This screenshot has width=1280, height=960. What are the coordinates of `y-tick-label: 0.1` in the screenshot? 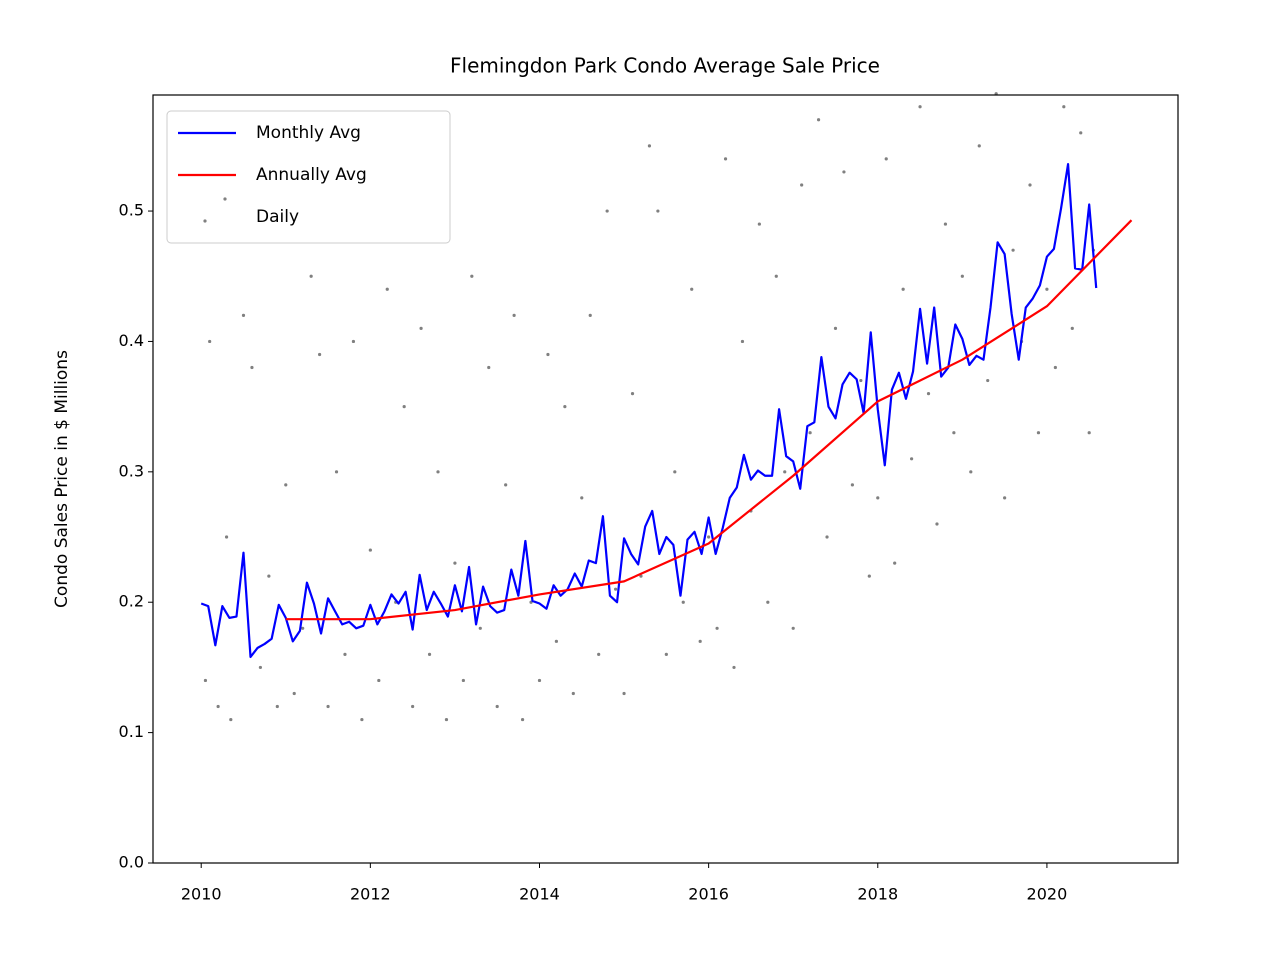 It's located at (131, 731).